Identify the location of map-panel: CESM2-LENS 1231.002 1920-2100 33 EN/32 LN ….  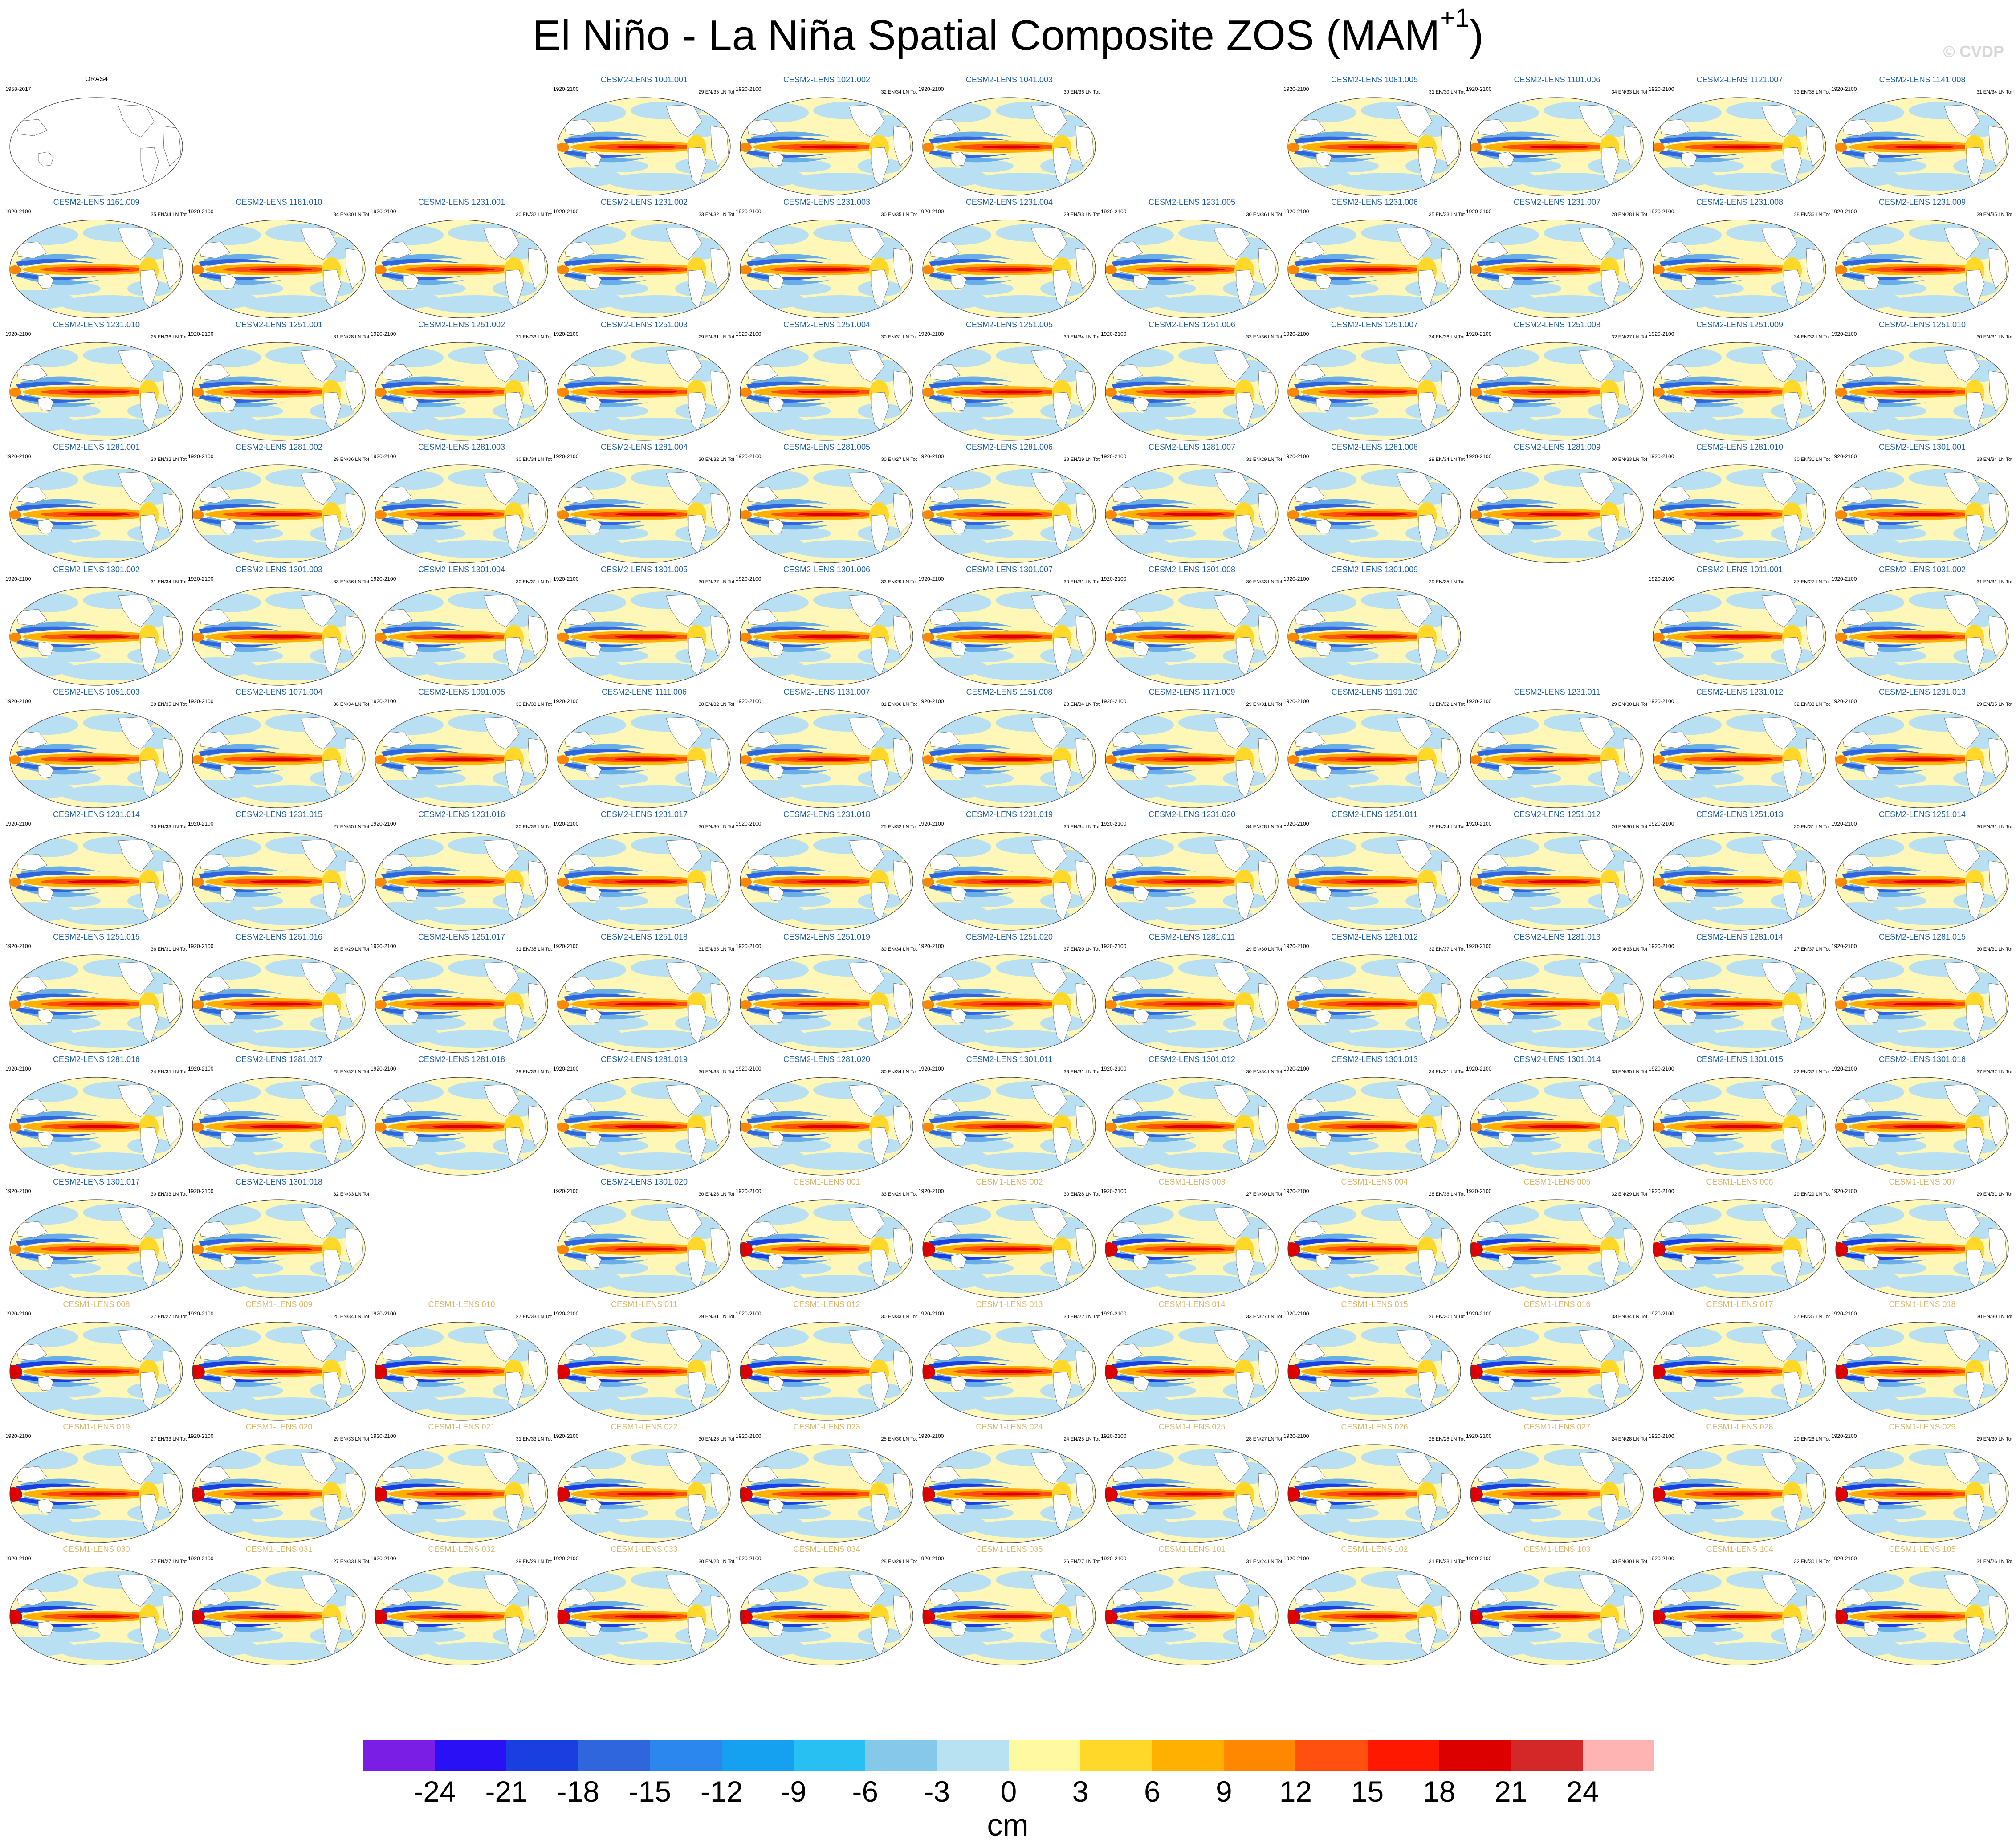
(644, 260).